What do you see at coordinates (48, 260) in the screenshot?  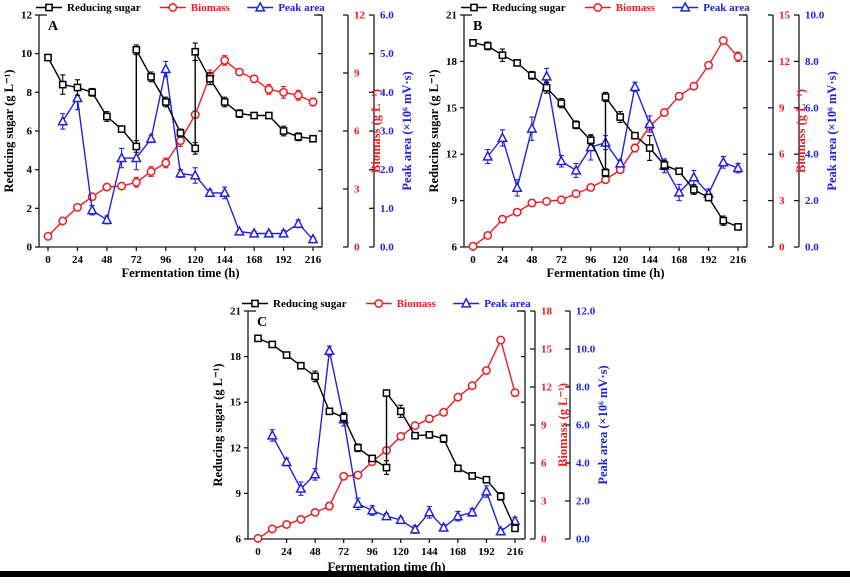 I see `x-axis-tick-label: 0` at bounding box center [48, 260].